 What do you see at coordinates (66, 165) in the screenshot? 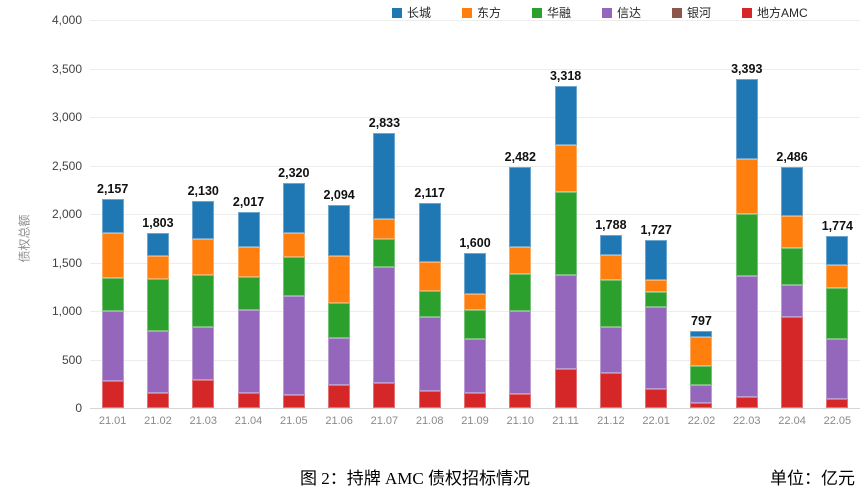
I see `y-axis-tick-label: 2,500` at bounding box center [66, 165].